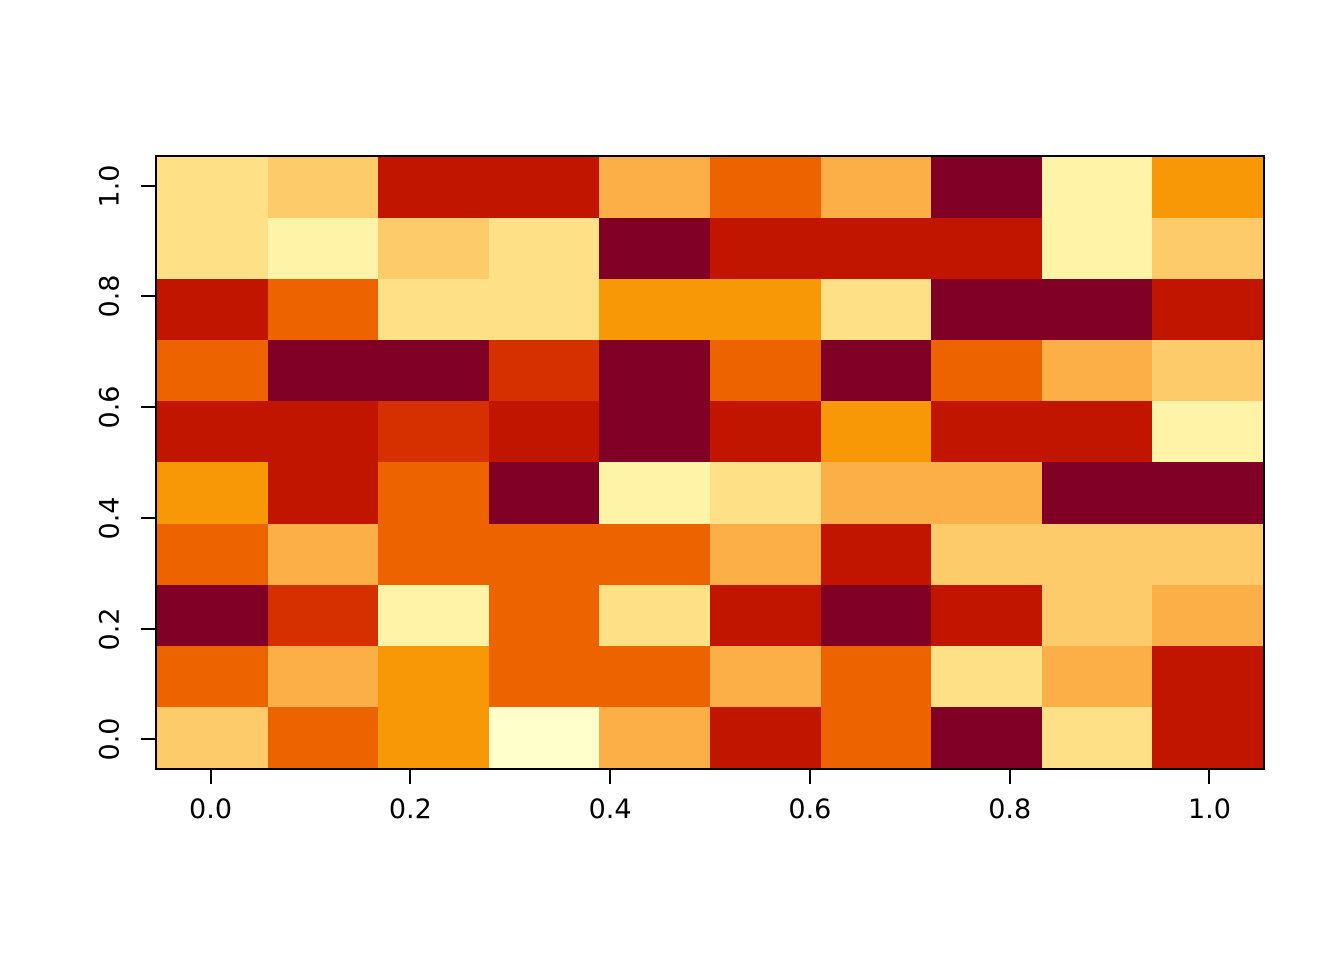 The width and height of the screenshot is (1344, 960). What do you see at coordinates (110, 518) in the screenshot?
I see `y-tick-label: 0.4` at bounding box center [110, 518].